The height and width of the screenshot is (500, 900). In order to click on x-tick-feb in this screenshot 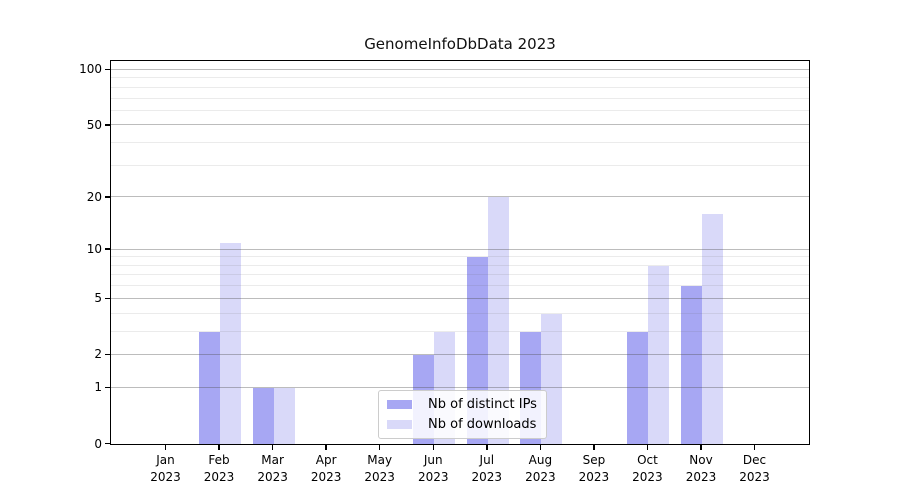, I will do `click(219, 447)`.